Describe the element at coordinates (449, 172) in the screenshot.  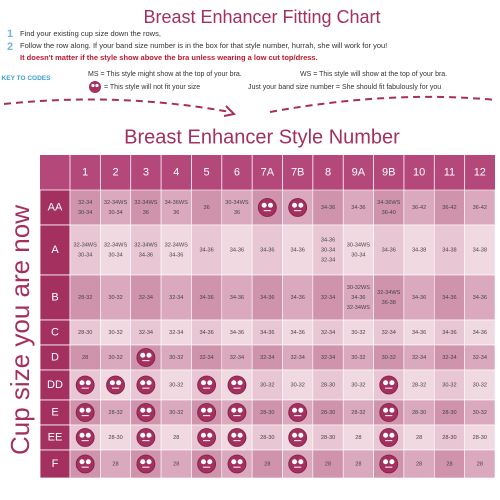
I see `column-number: 11` at that location.